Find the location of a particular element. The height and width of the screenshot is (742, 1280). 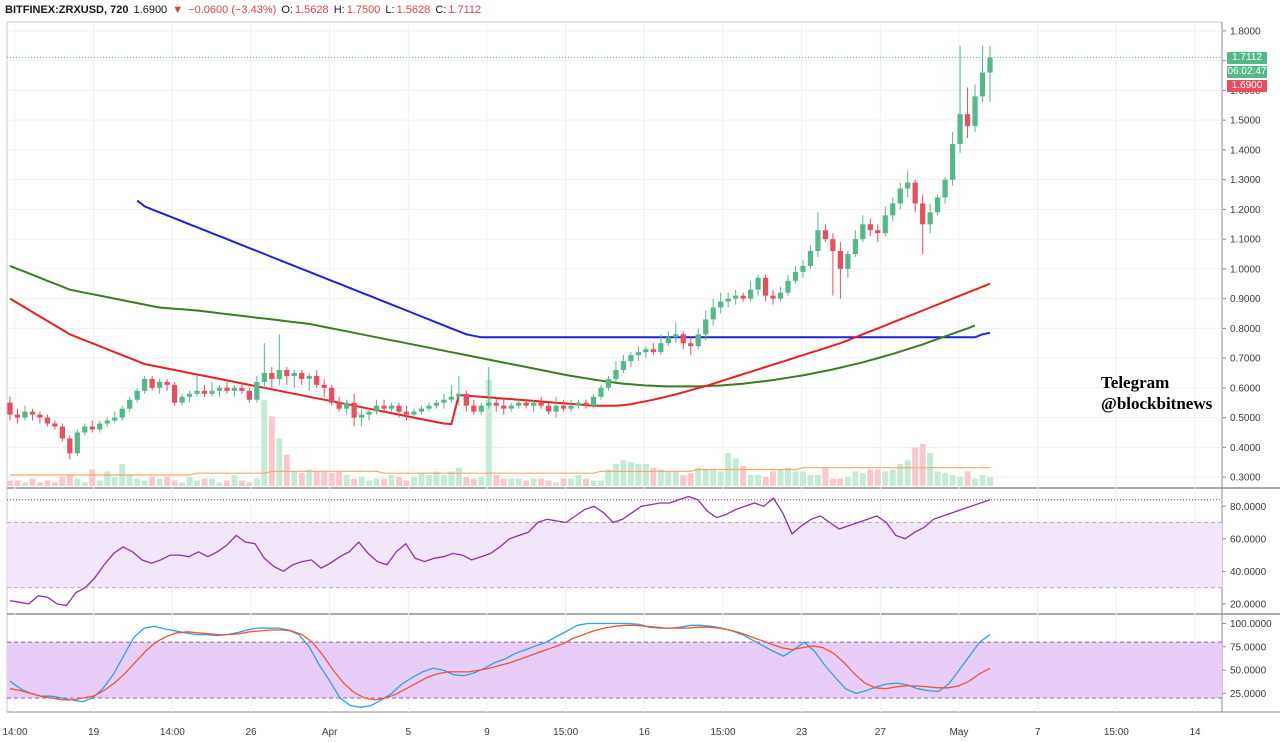

stoch-tick-label: 100.0000 is located at coordinates (1251, 624).